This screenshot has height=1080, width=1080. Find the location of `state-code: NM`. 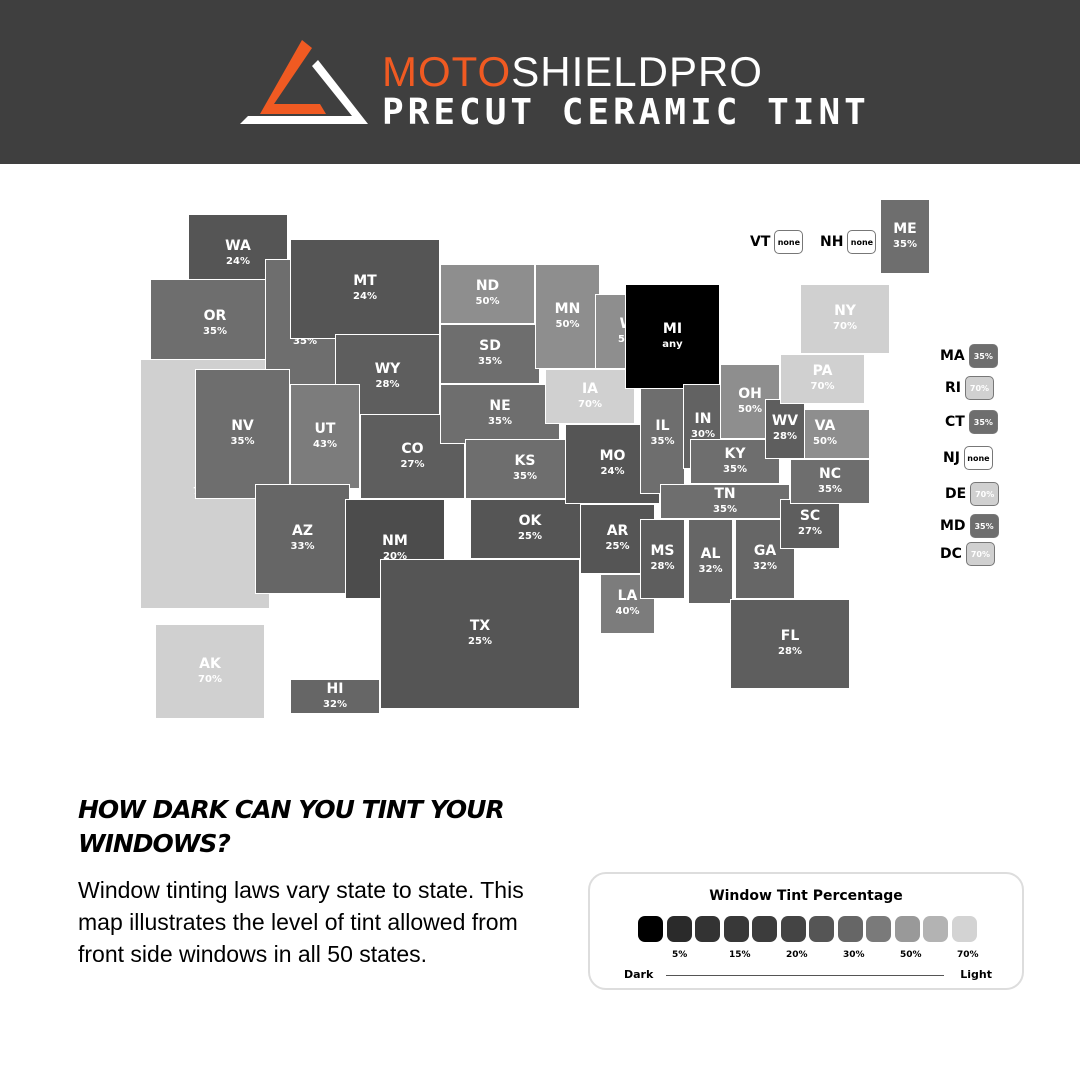

state-code: NM is located at coordinates (395, 541).